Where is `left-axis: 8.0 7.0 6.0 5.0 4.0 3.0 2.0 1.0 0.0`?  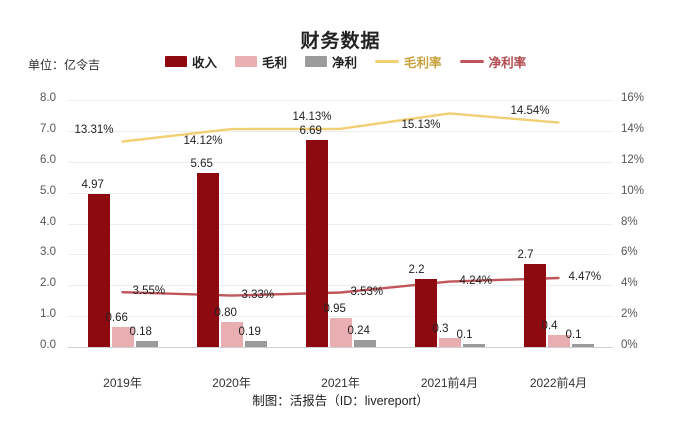 left-axis: 8.0 7.0 6.0 5.0 4.0 3.0 2.0 1.0 0.0 is located at coordinates (32, 231).